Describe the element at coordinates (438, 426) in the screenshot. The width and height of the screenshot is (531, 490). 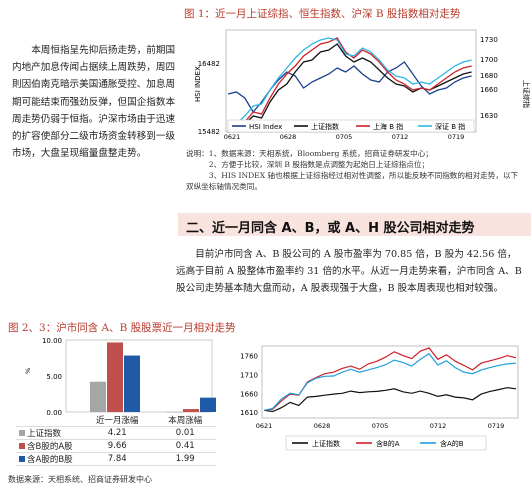
I see `fig3-x-tick: 0712` at that location.